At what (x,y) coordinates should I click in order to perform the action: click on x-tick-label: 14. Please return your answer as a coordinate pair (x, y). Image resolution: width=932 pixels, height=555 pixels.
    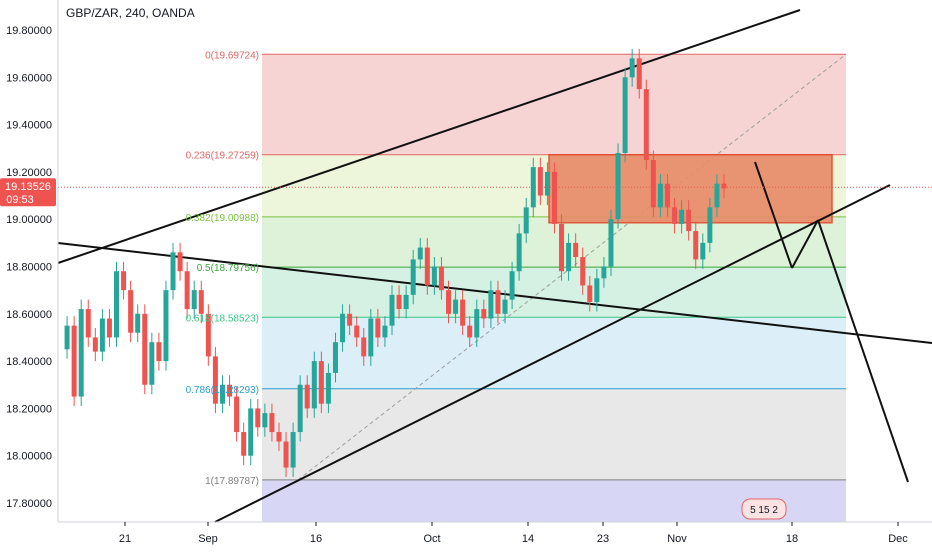
    Looking at the image, I should click on (528, 539).